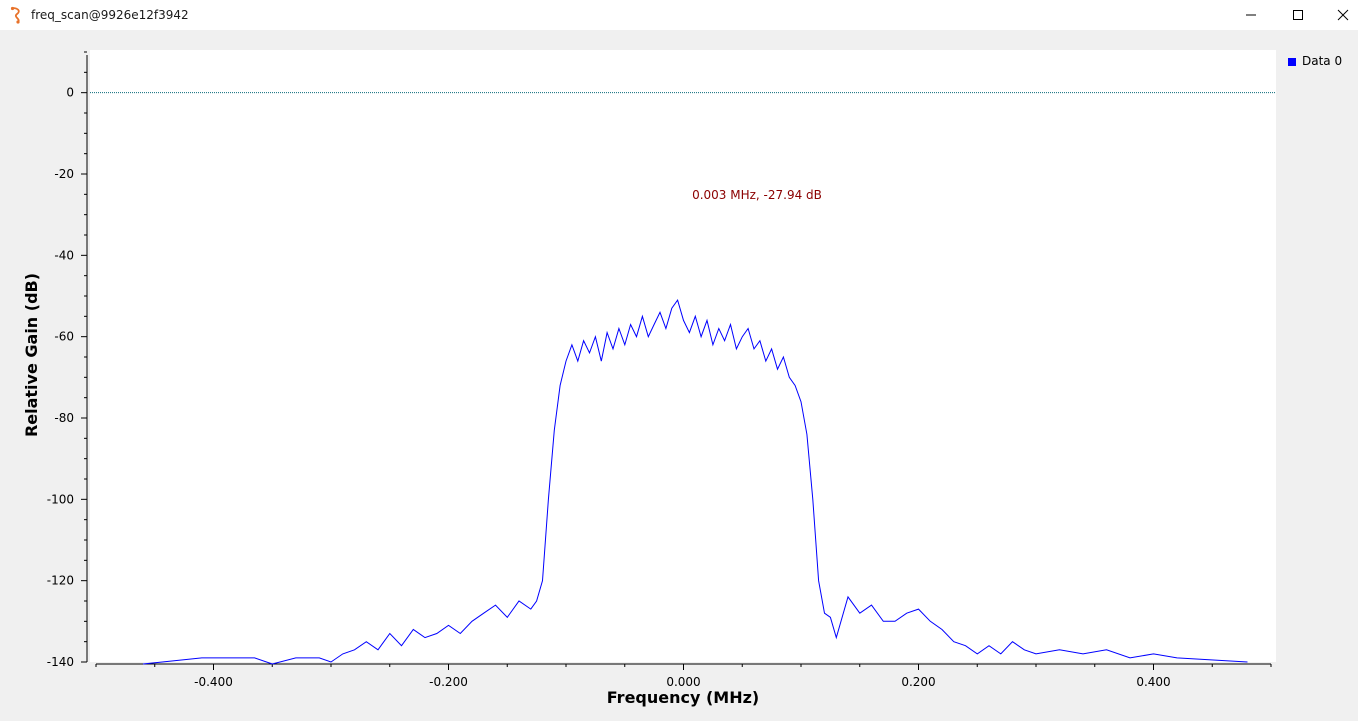 The height and width of the screenshot is (721, 1358). Describe the element at coordinates (31, 355) in the screenshot. I see `y-axis-label: Relative Gain (dB)` at that location.